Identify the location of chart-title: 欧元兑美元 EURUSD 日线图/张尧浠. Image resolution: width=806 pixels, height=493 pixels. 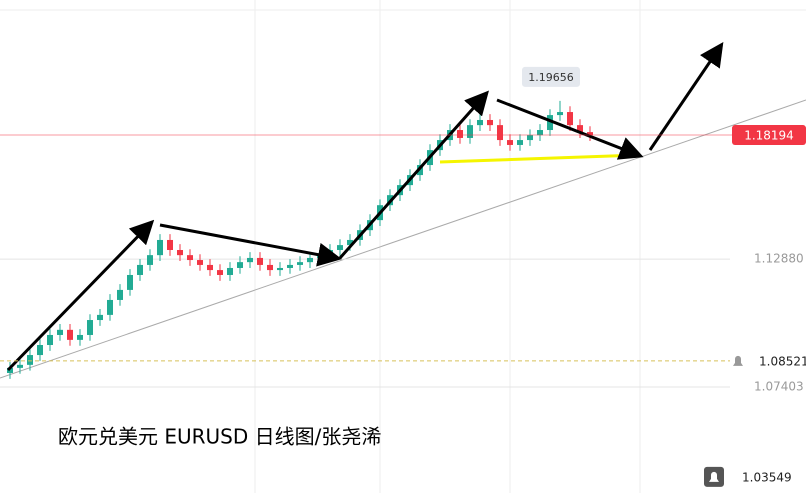
(219, 437).